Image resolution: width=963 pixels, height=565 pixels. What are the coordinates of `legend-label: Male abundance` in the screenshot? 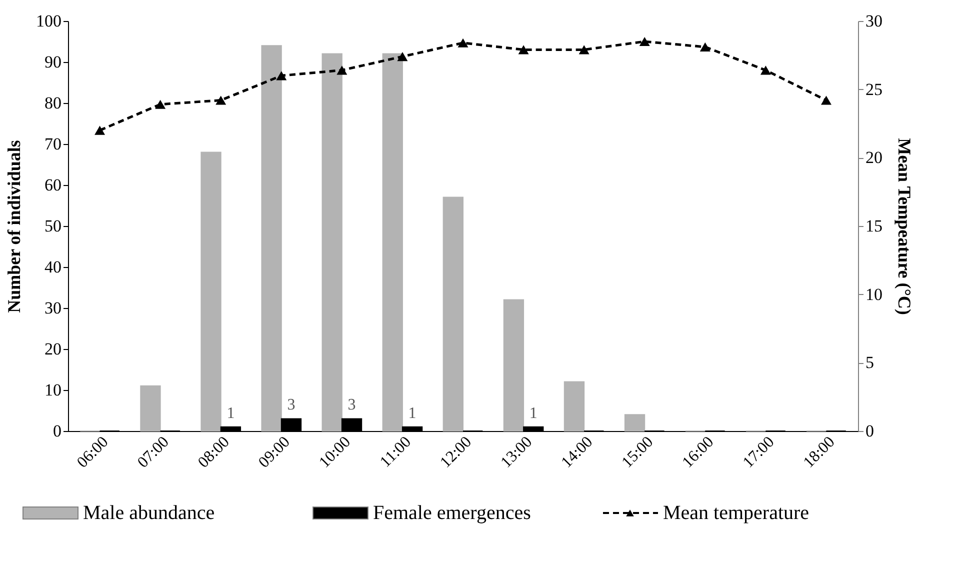 It's located at (149, 513).